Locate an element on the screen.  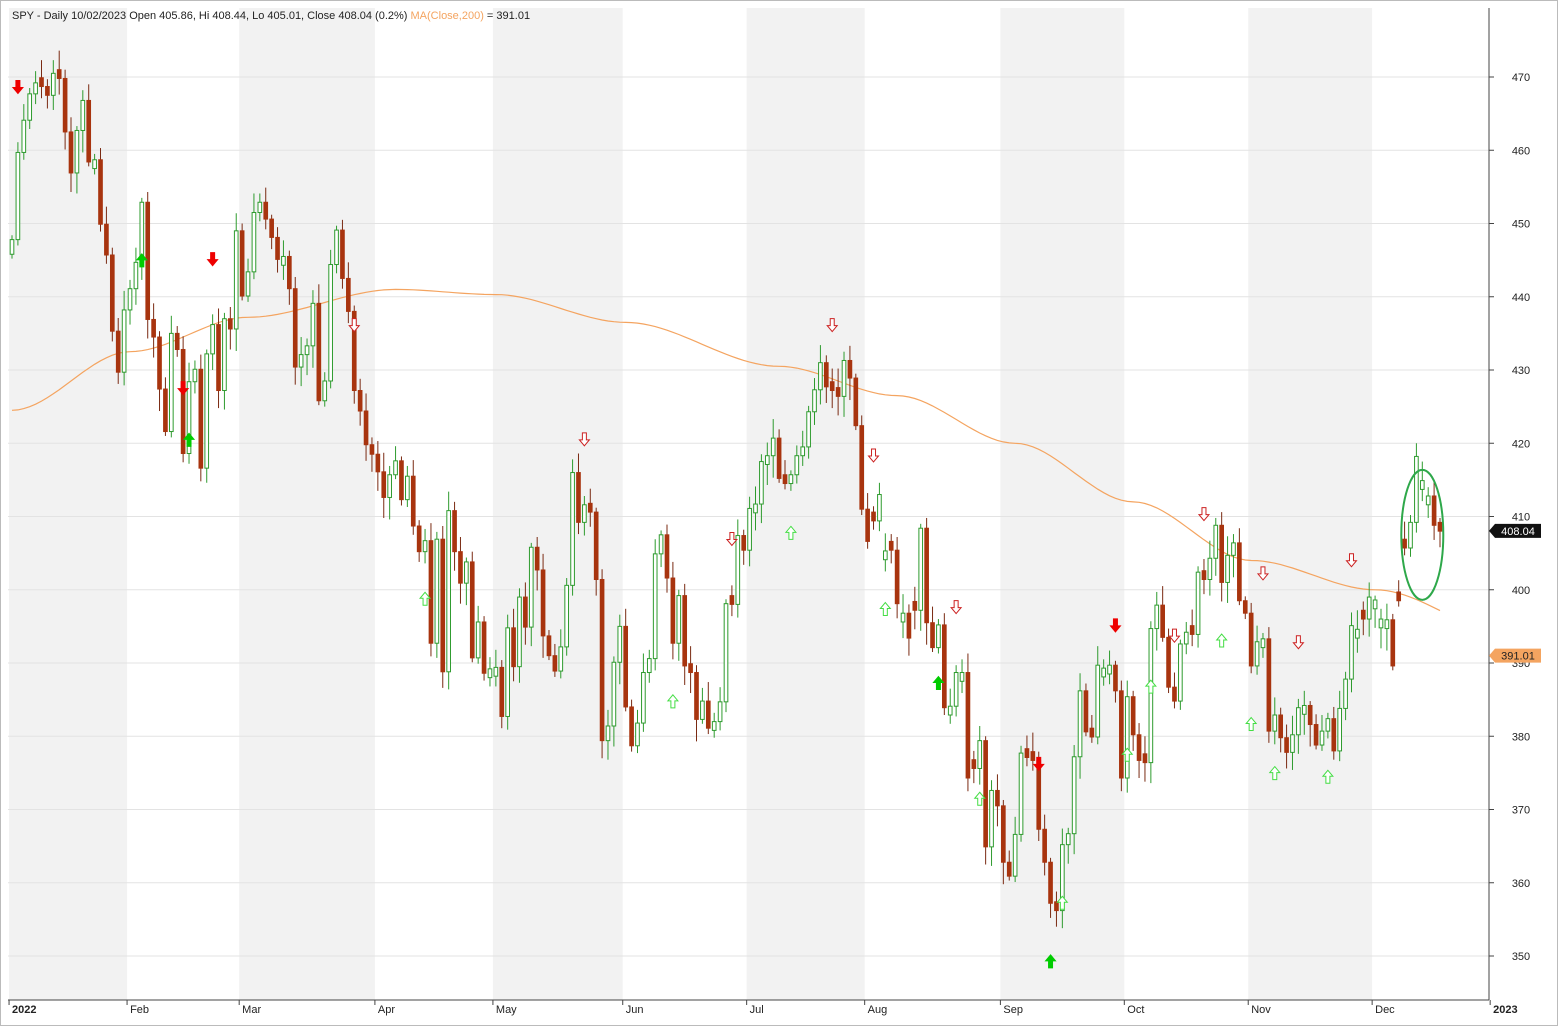
x-tick-label: Mar is located at coordinates (251, 1010).